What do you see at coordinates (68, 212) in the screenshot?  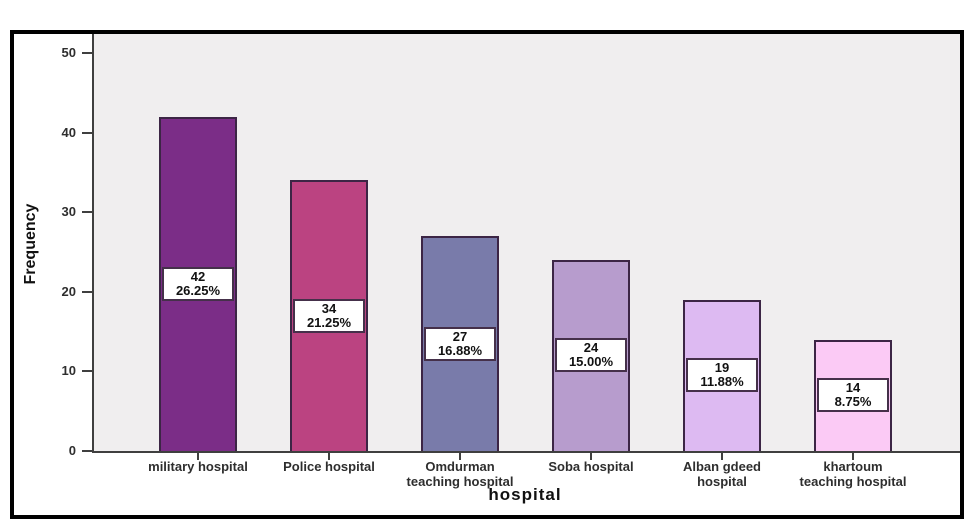 I see `y-tick-label: 30` at bounding box center [68, 212].